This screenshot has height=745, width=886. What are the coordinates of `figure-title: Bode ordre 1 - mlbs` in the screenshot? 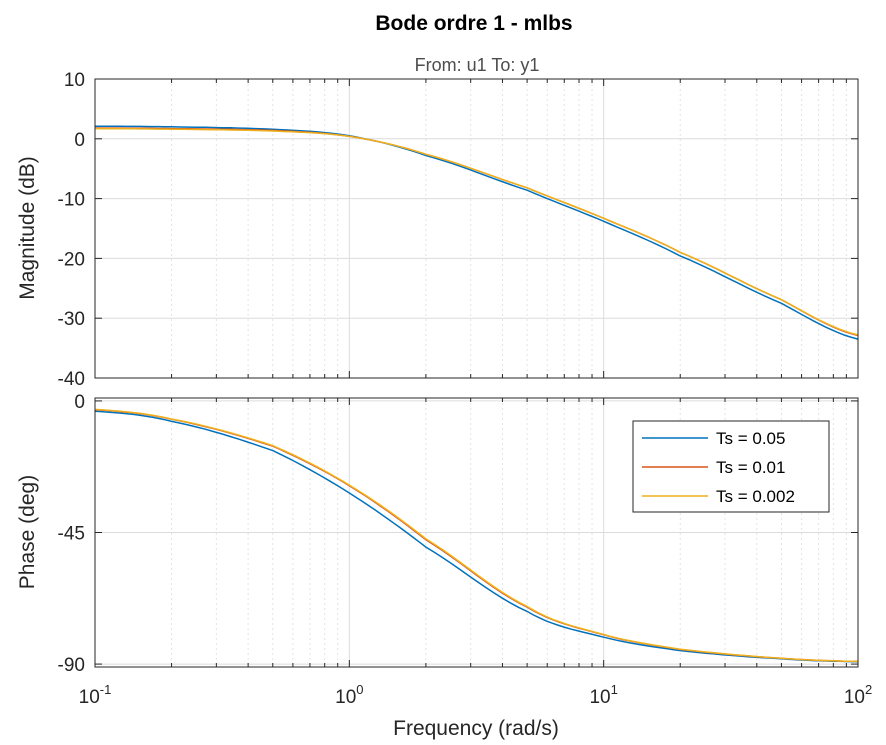 It's located at (473, 23).